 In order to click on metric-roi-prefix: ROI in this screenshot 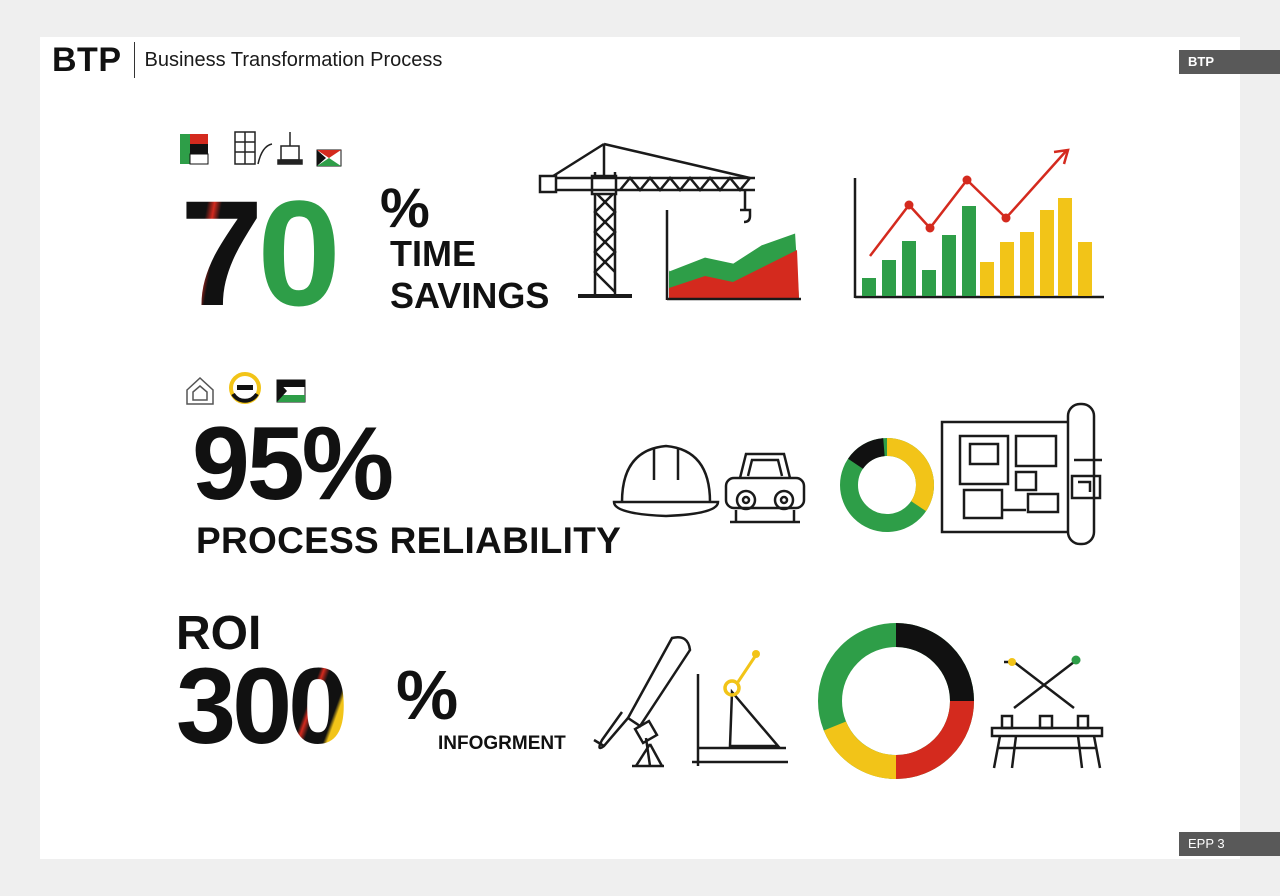, I will do `click(219, 633)`.